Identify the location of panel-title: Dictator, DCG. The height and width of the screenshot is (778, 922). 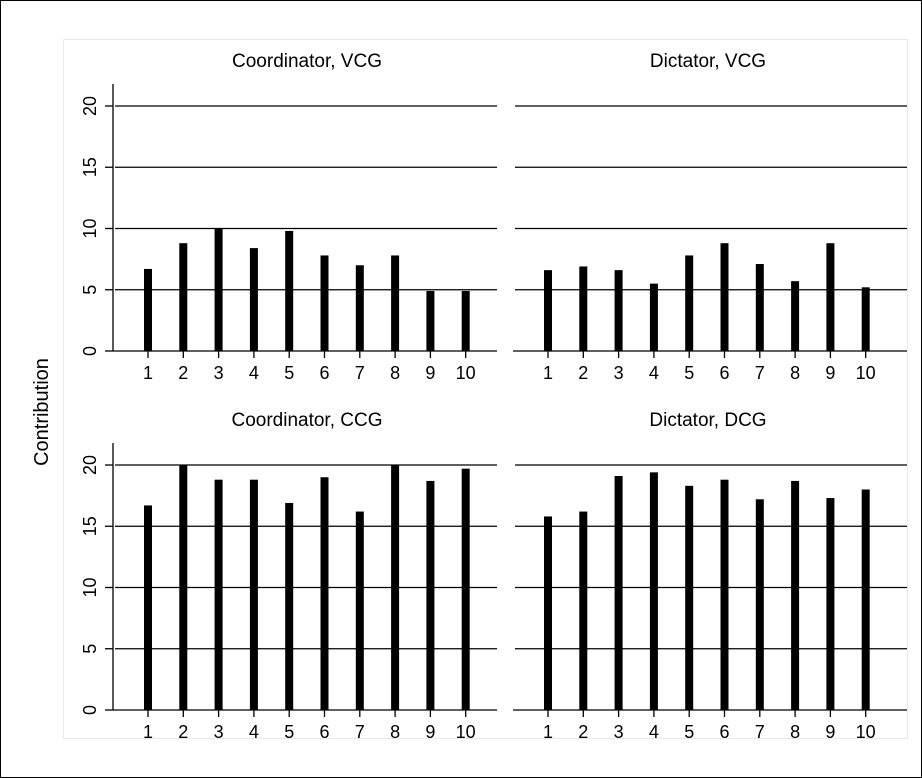
(707, 420).